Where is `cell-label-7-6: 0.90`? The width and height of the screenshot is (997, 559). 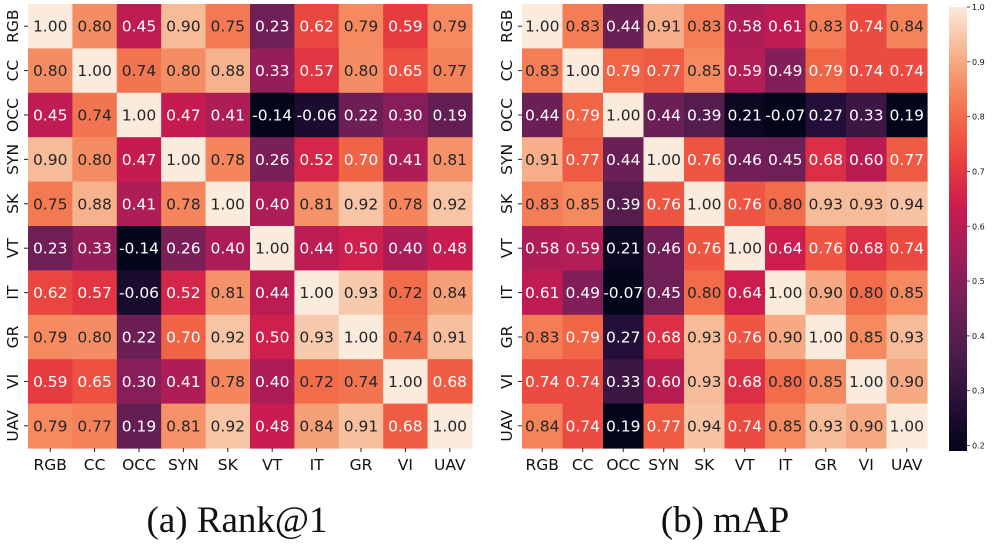 cell-label-7-6: 0.90 is located at coordinates (785, 338).